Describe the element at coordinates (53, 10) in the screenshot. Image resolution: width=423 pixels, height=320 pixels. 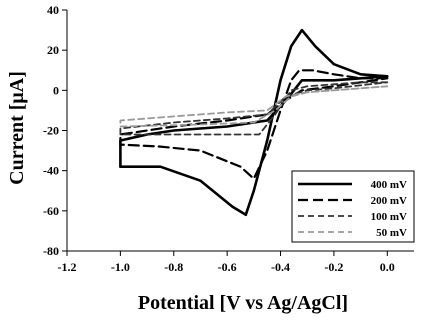
I see `y-tick-label: 40` at that location.